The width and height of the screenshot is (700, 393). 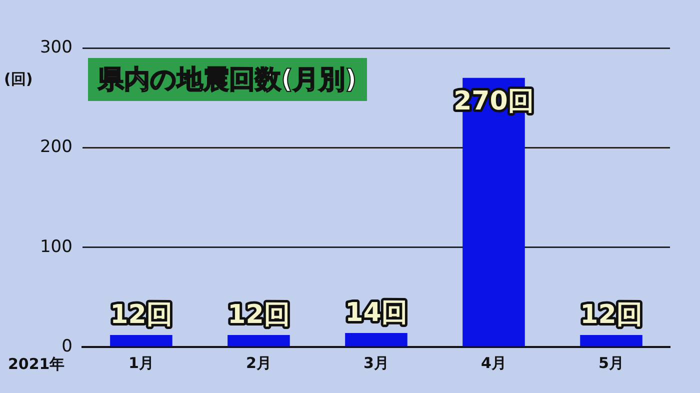 What do you see at coordinates (611, 363) in the screenshot?
I see `x-tick-label: 5月` at bounding box center [611, 363].